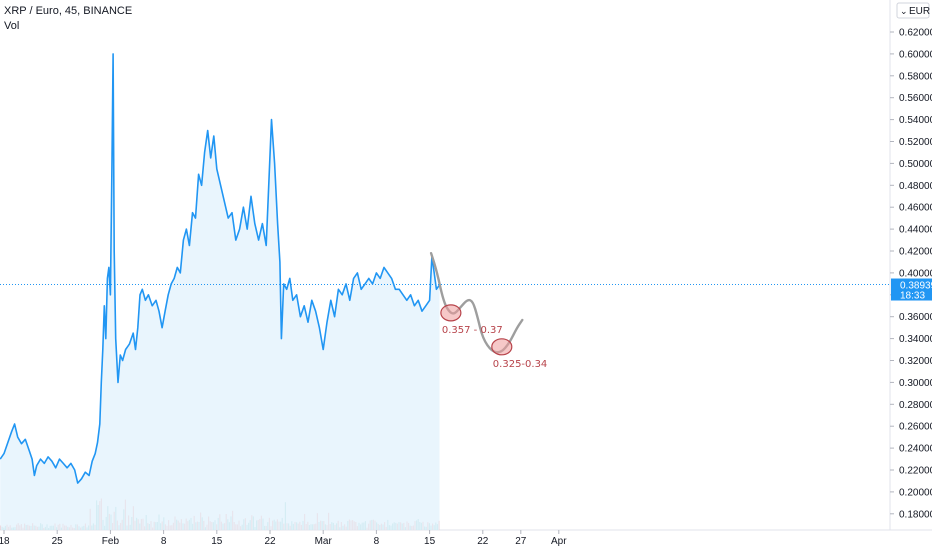 Image resolution: width=932 pixels, height=550 pixels. I want to click on chart-title: XRP / Euro, 45, BINANCE, so click(68, 11).